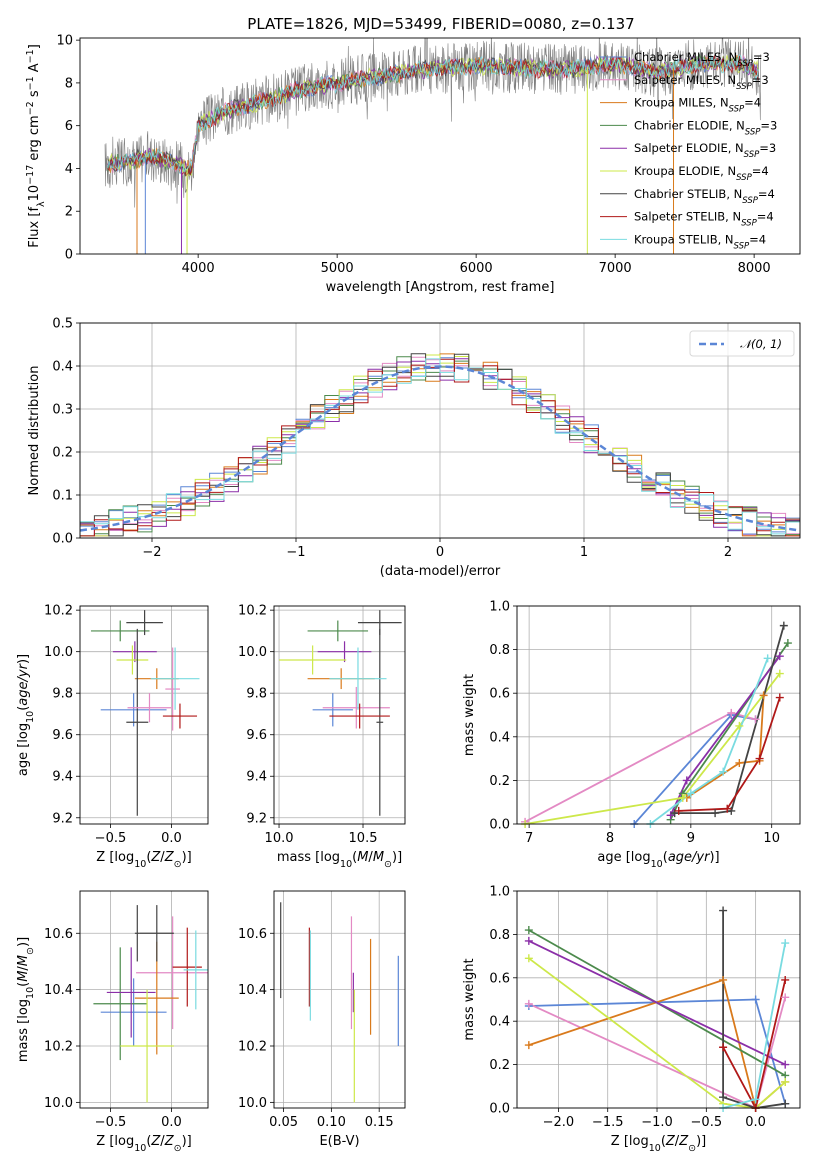 The image size is (819, 1170). What do you see at coordinates (701, 82) in the screenshot?
I see `legend-entry: Salpeter MILES, NSSP=3` at bounding box center [701, 82].